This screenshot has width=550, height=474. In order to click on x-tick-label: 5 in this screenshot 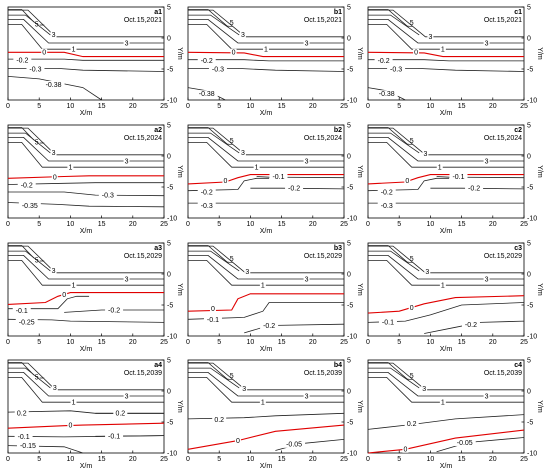, I will do `click(219, 459)`.